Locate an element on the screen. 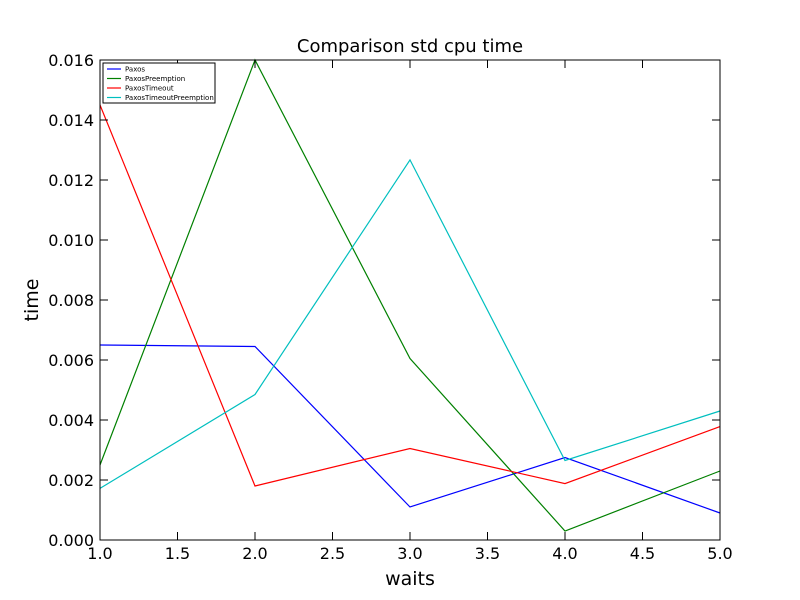  x-tick-label: 4.0 is located at coordinates (564, 553).